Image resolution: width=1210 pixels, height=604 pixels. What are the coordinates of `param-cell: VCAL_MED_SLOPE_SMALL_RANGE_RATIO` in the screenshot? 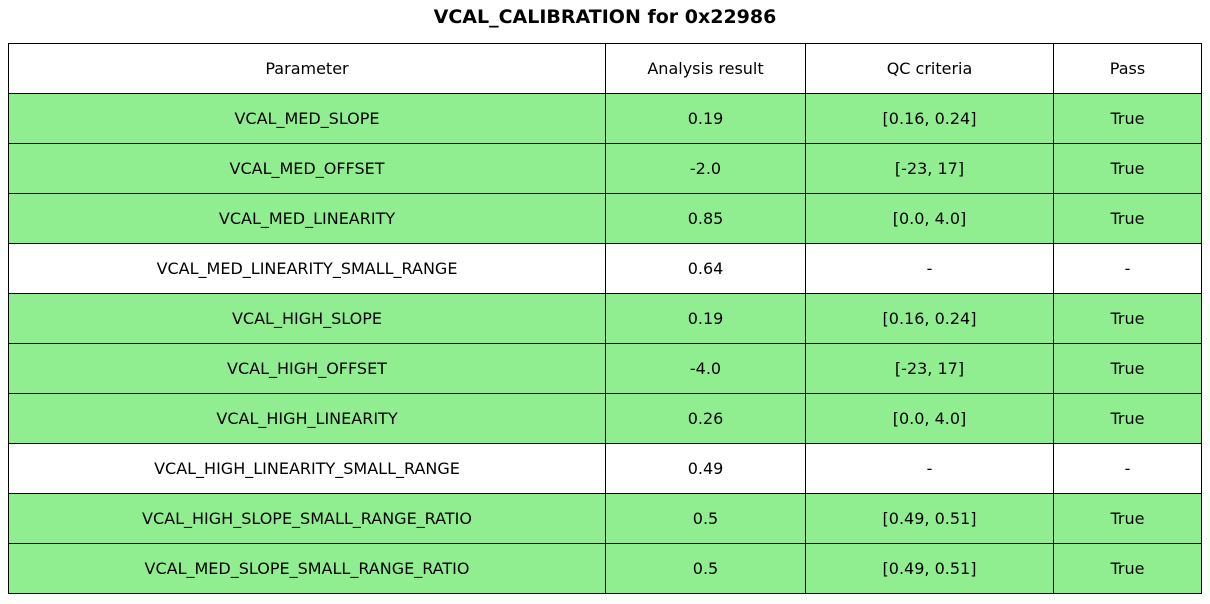 It's located at (307, 568).